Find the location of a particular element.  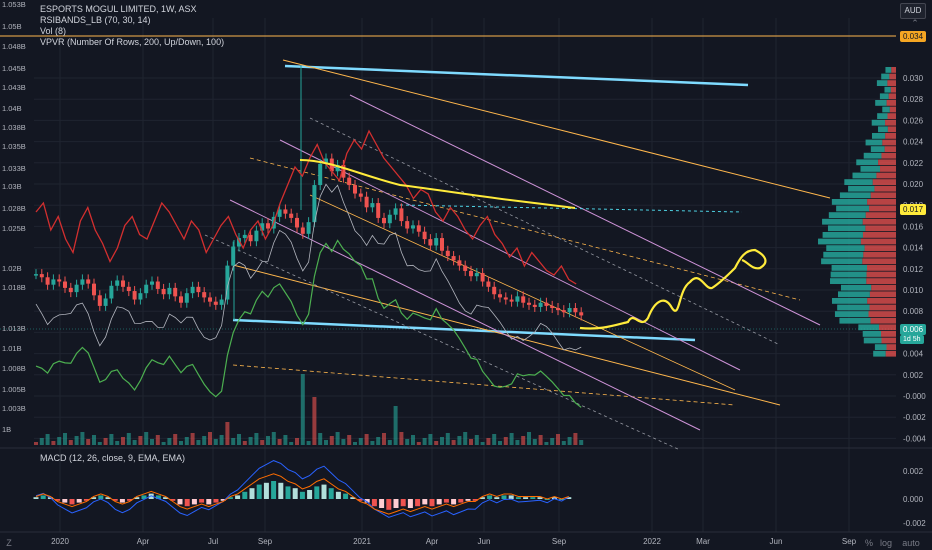

time-axis-tick-label: Mar is located at coordinates (703, 541).